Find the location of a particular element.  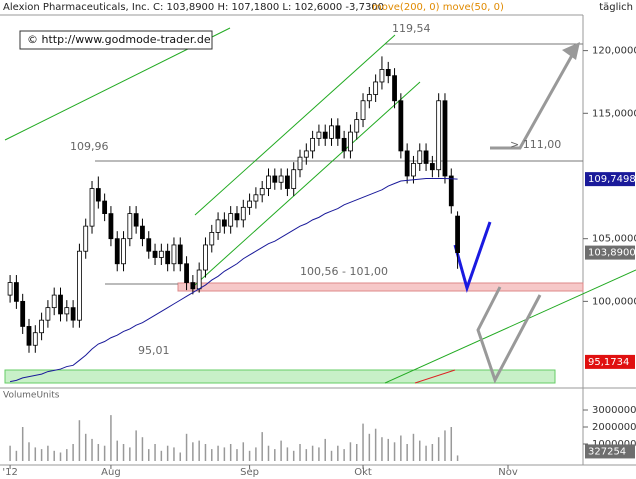

y-tick-label: 105,0000 is located at coordinates (614, 239).